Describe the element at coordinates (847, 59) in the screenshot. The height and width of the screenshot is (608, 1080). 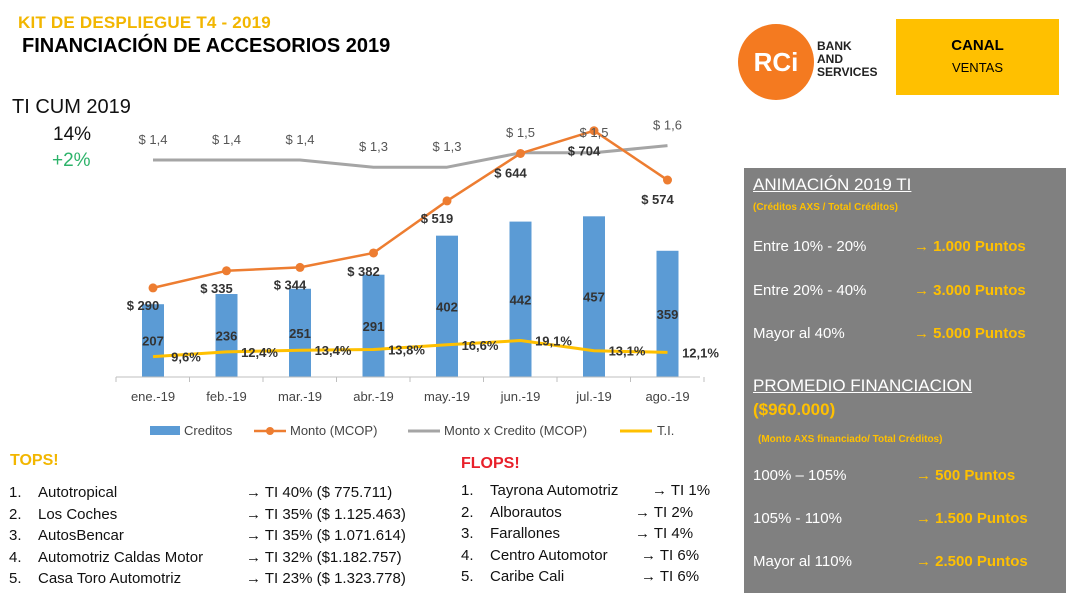
I see `logo-wordmark: BANK AND SERVICES` at that location.